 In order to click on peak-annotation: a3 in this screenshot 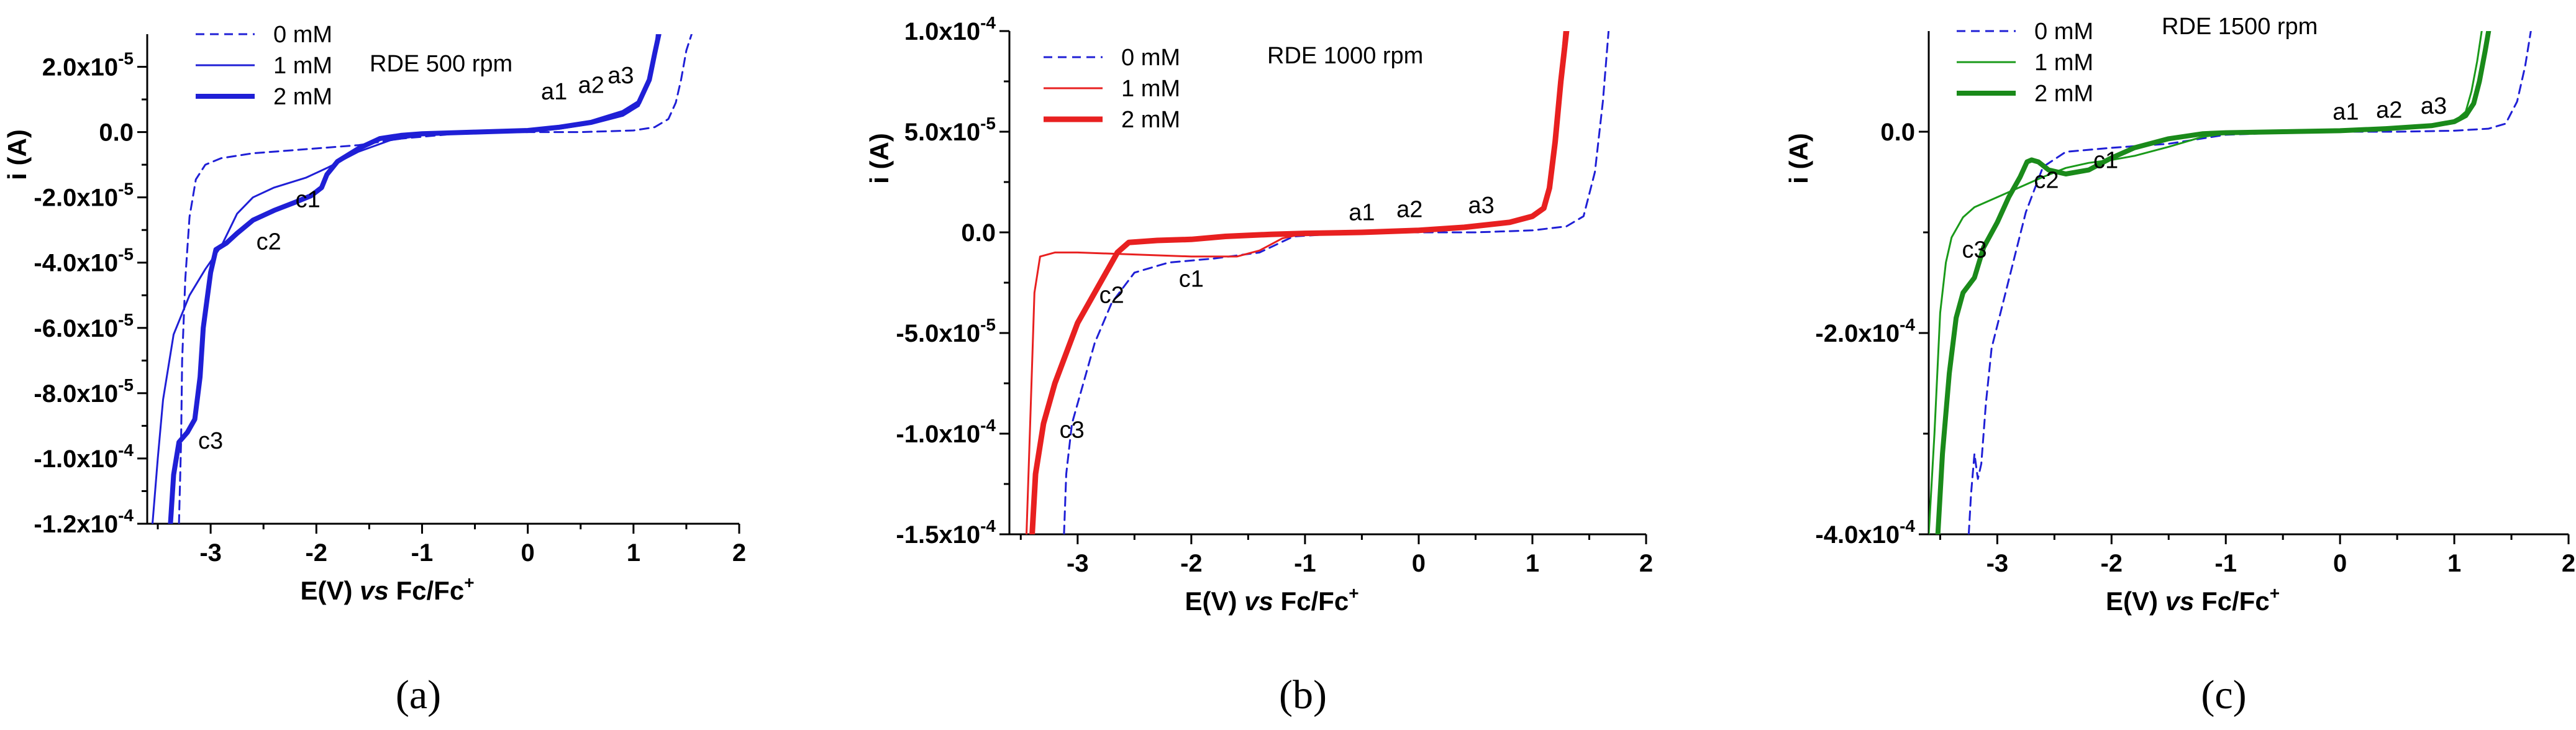, I will do `click(621, 76)`.